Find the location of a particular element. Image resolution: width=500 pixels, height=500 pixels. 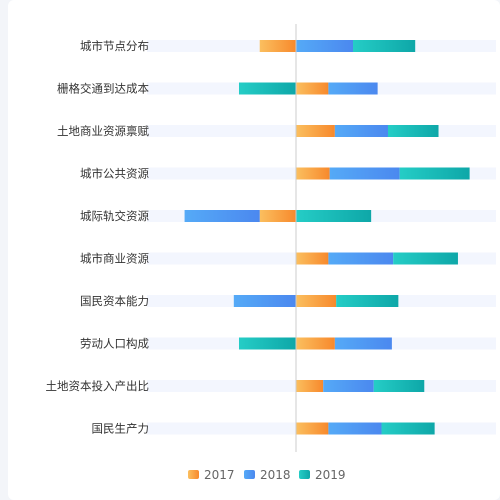

legend-swatch-2018 is located at coordinates (249, 474).